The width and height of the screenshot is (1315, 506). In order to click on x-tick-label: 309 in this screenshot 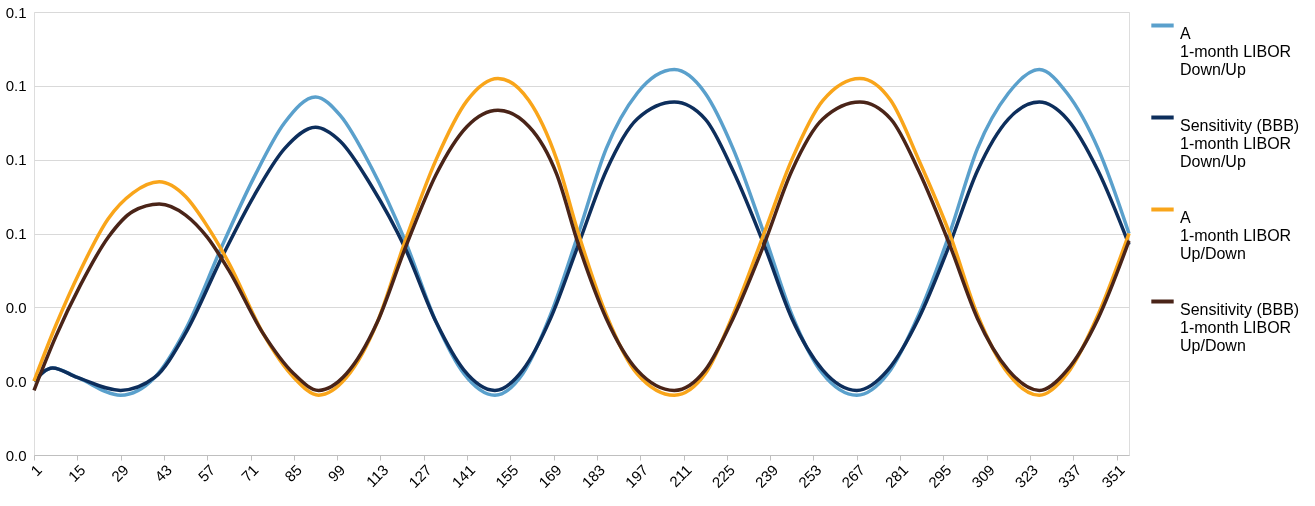, I will do `click(983, 476)`.